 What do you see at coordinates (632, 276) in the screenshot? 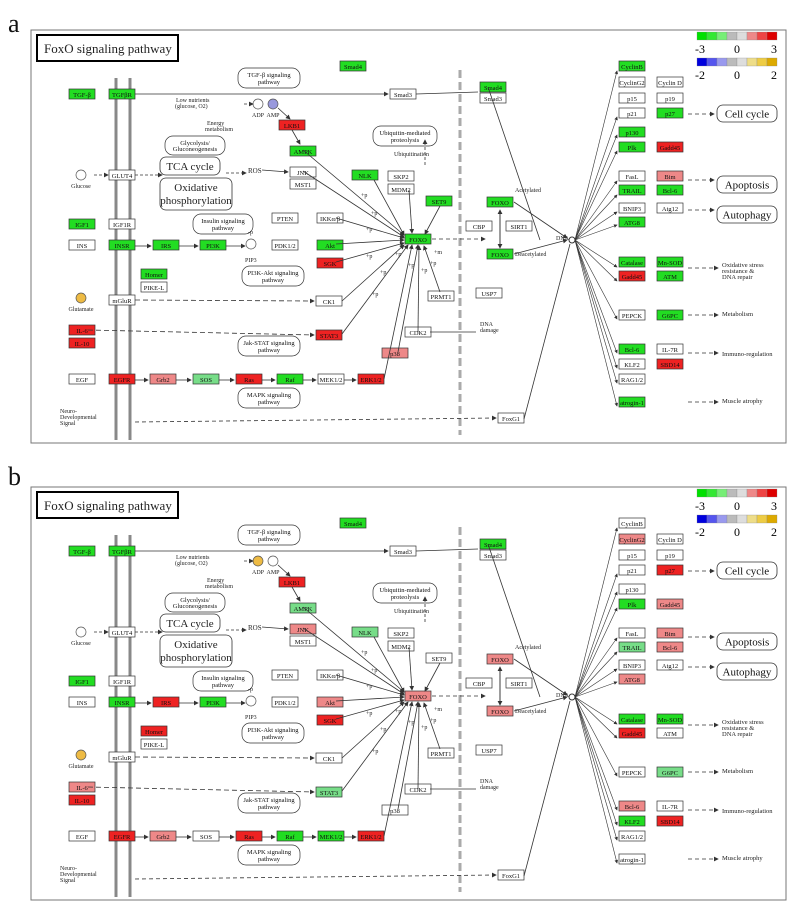
I see `gene-gadd45b: Gadd45` at bounding box center [632, 276].